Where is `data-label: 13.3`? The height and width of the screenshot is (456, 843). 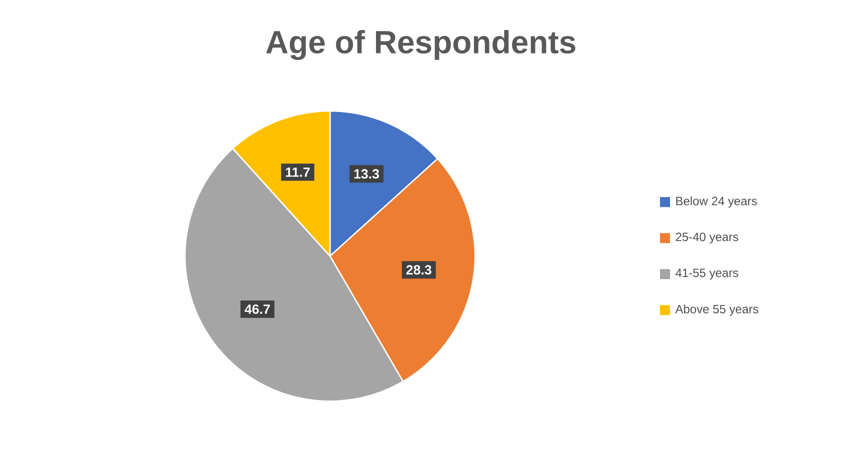 data-label: 13.3 is located at coordinates (366, 174).